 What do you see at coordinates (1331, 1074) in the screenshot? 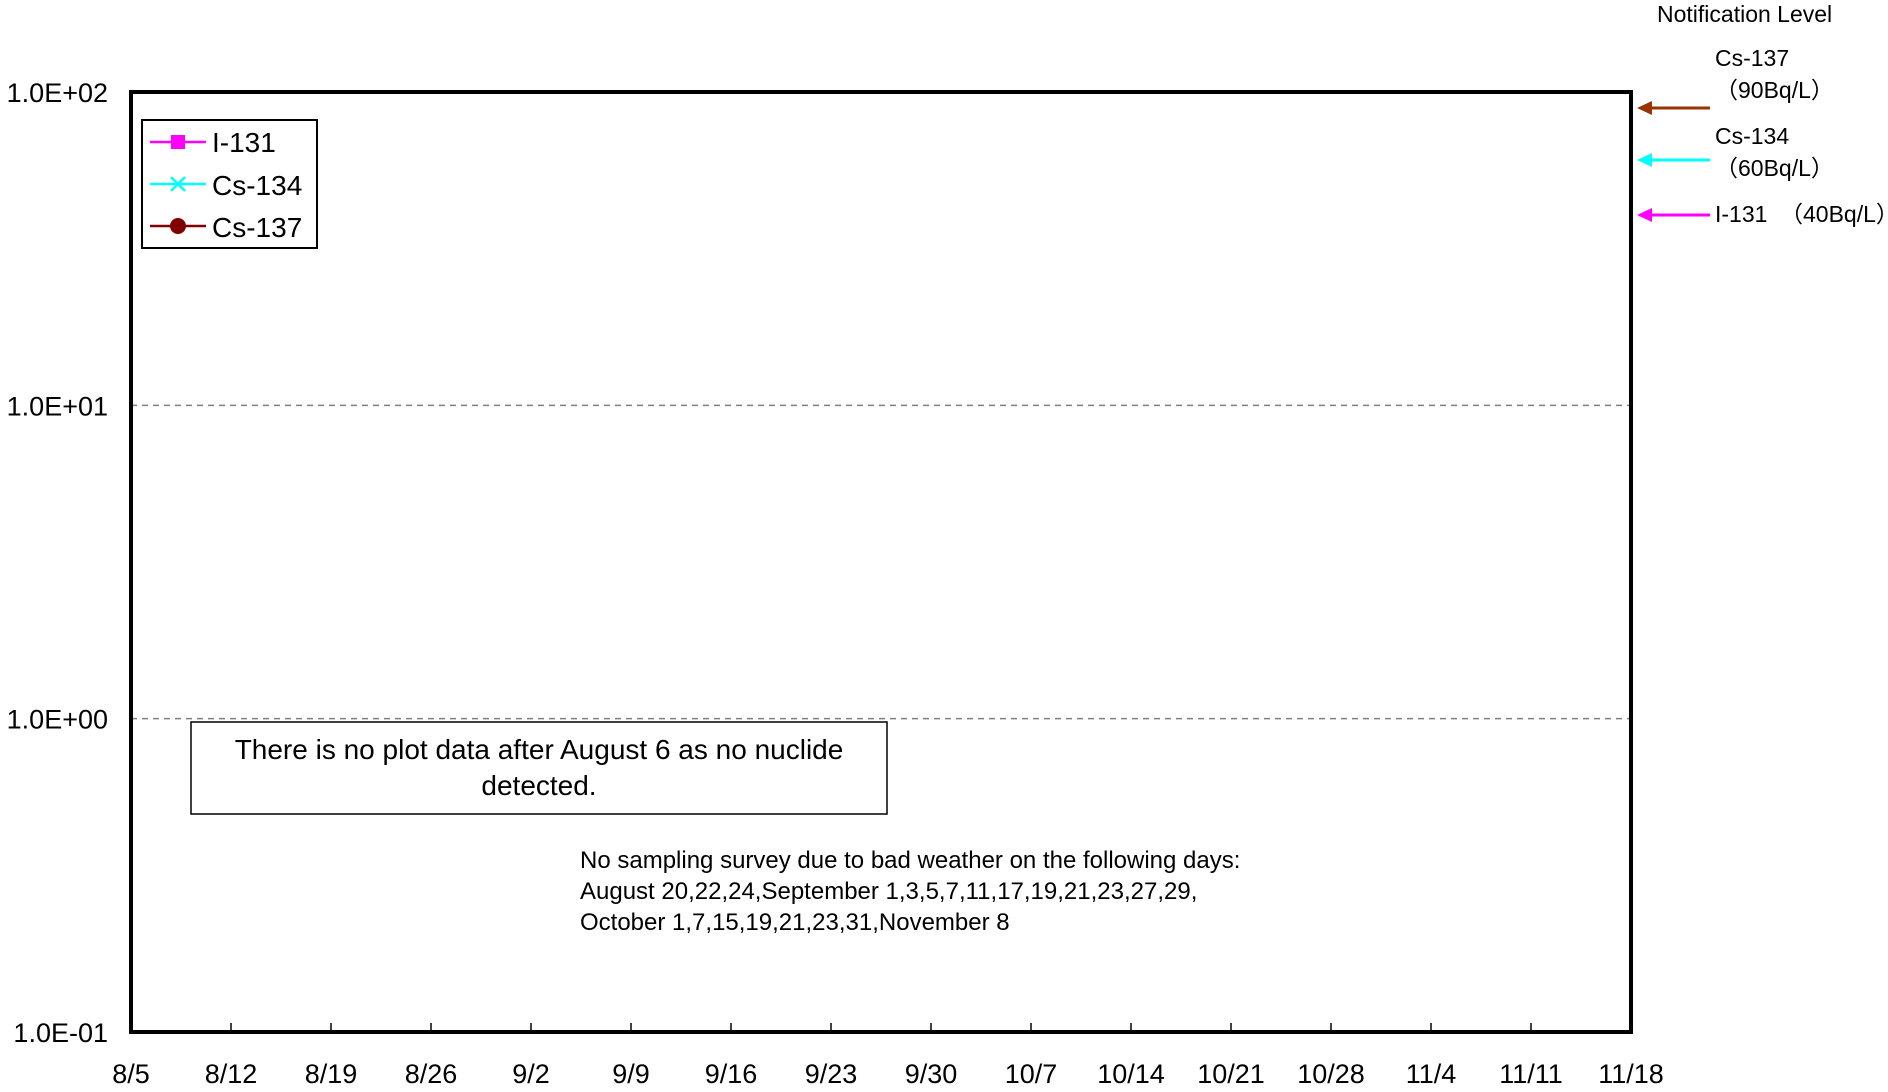
I see `x-tick-label: 10/28` at bounding box center [1331, 1074].